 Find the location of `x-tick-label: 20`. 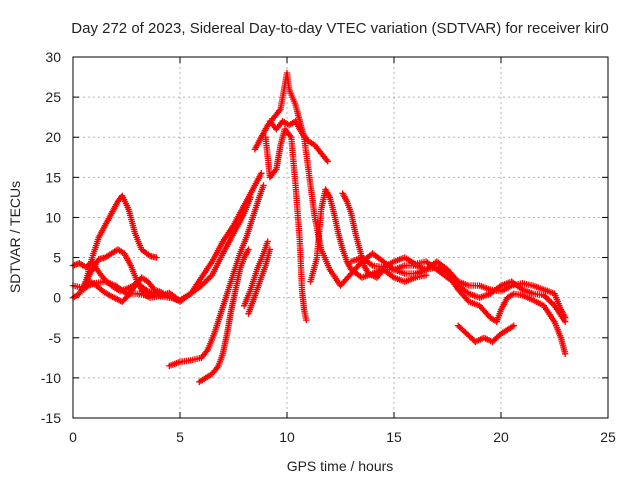

x-tick-label: 20 is located at coordinates (501, 437).